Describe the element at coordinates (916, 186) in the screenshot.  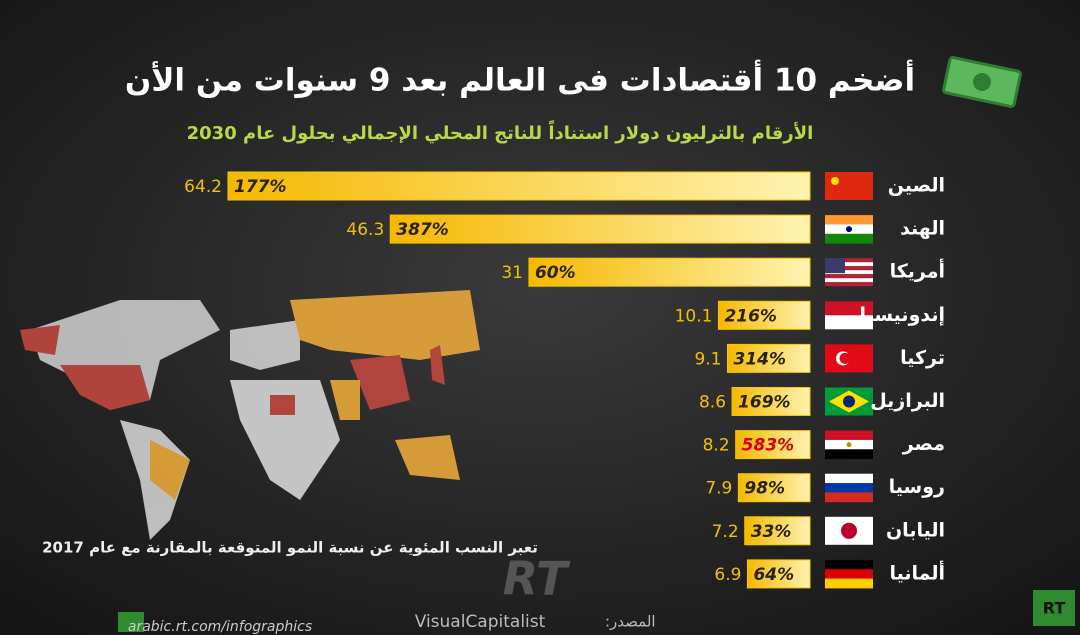
I see `category-label: الصين` at that location.